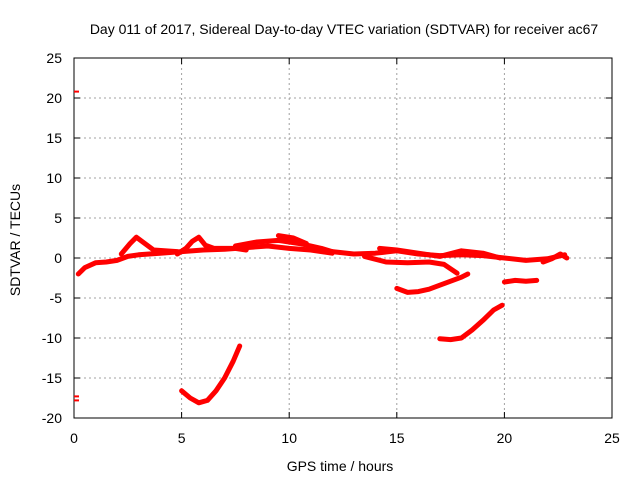 This screenshot has height=480, width=640. I want to click on y-tick-label: -10, so click(52, 338).